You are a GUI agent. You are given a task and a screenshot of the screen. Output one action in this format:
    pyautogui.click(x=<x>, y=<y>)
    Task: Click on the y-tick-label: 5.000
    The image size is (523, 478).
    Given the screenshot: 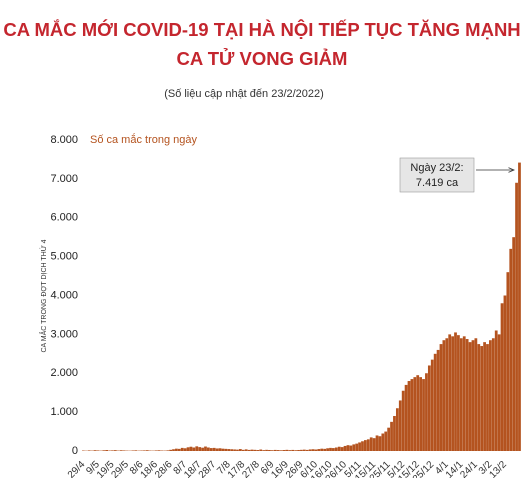 What is the action you would take?
    pyautogui.click(x=64, y=257)
    